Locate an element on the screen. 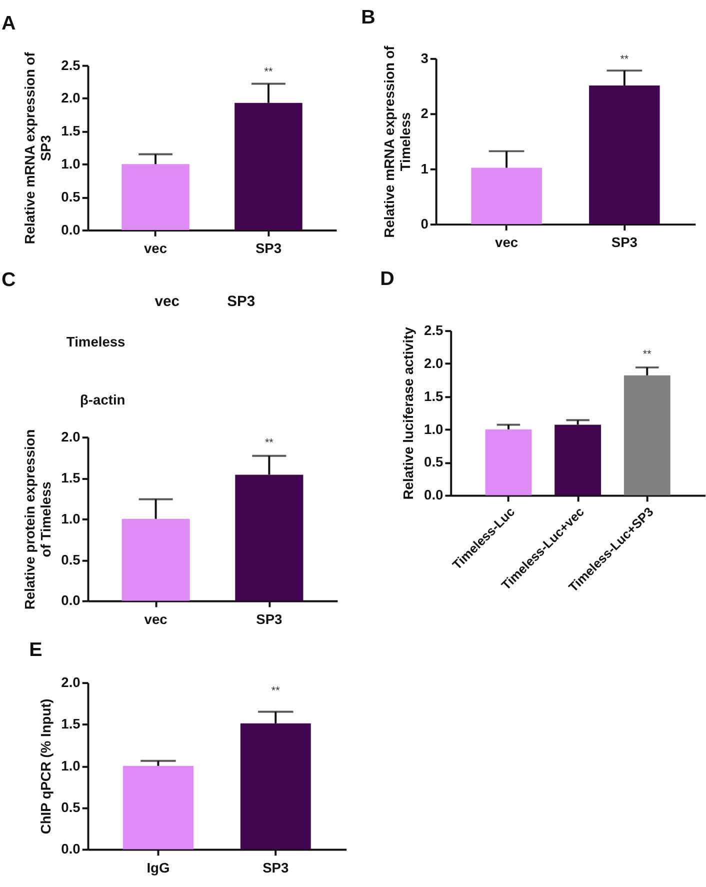 Image resolution: width=706 pixels, height=887 pixels. y-tick-label: 3 is located at coordinates (424, 58).